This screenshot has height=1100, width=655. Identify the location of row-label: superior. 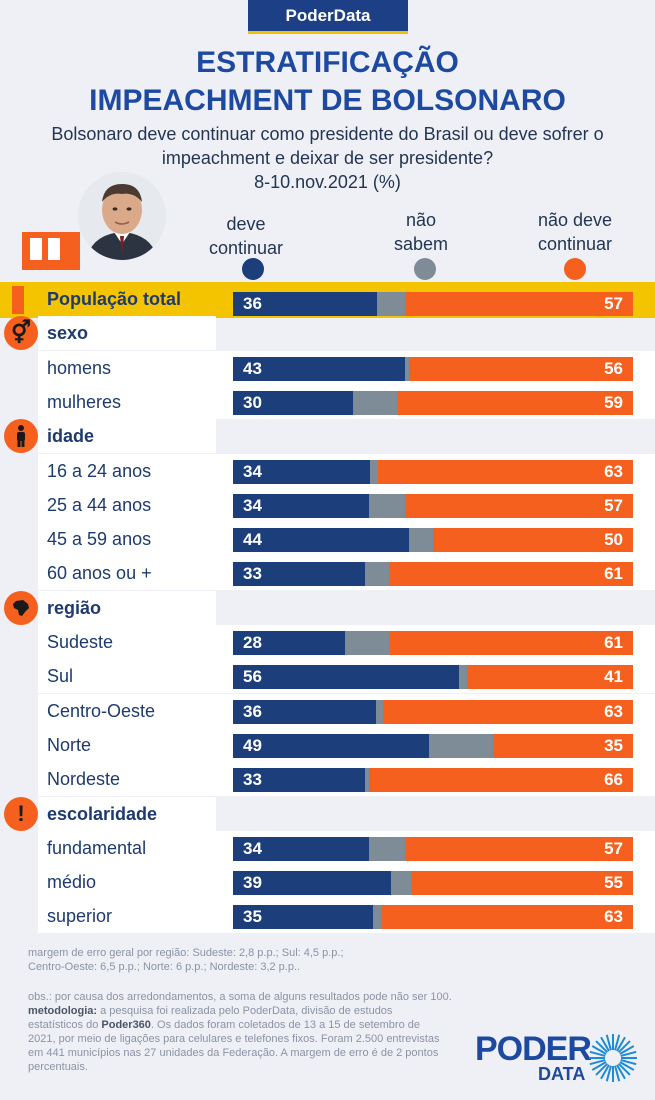
(80, 916).